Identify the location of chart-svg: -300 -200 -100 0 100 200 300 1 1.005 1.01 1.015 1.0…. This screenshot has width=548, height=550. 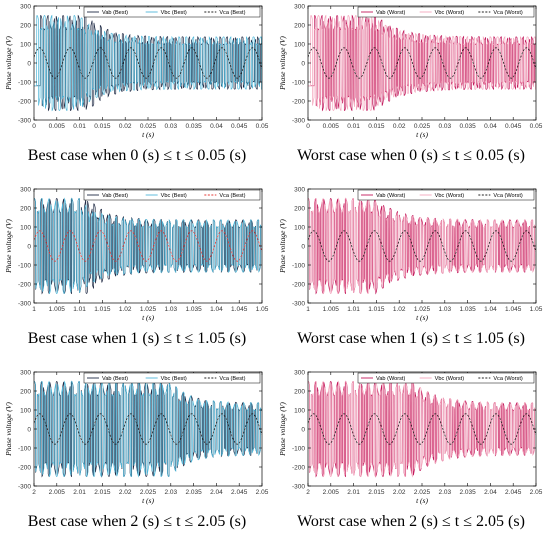
(136, 254).